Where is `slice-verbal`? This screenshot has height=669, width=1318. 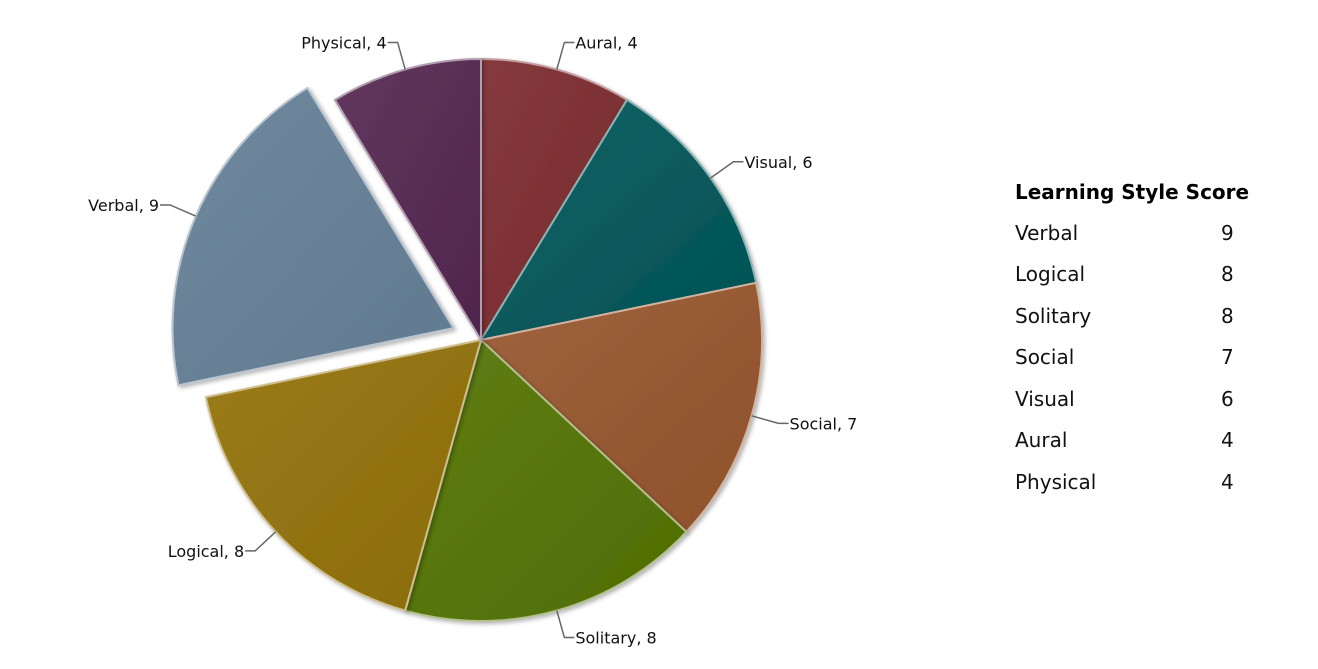 slice-verbal is located at coordinates (313, 236).